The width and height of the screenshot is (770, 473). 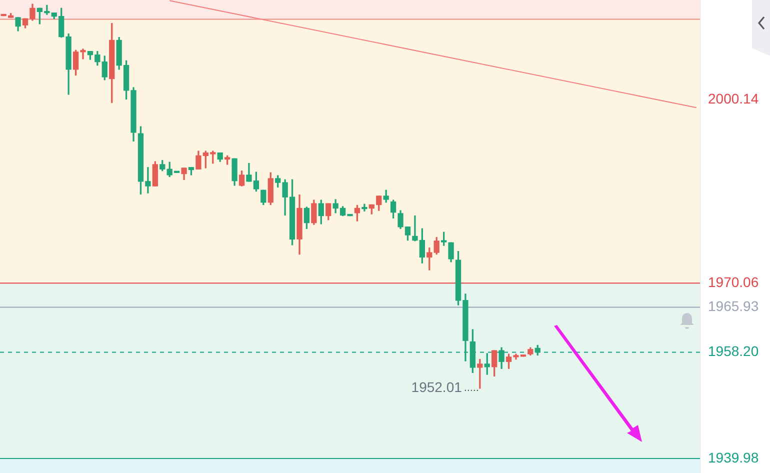 What do you see at coordinates (733, 457) in the screenshot?
I see `ref-line-label: 1939.98` at bounding box center [733, 457].